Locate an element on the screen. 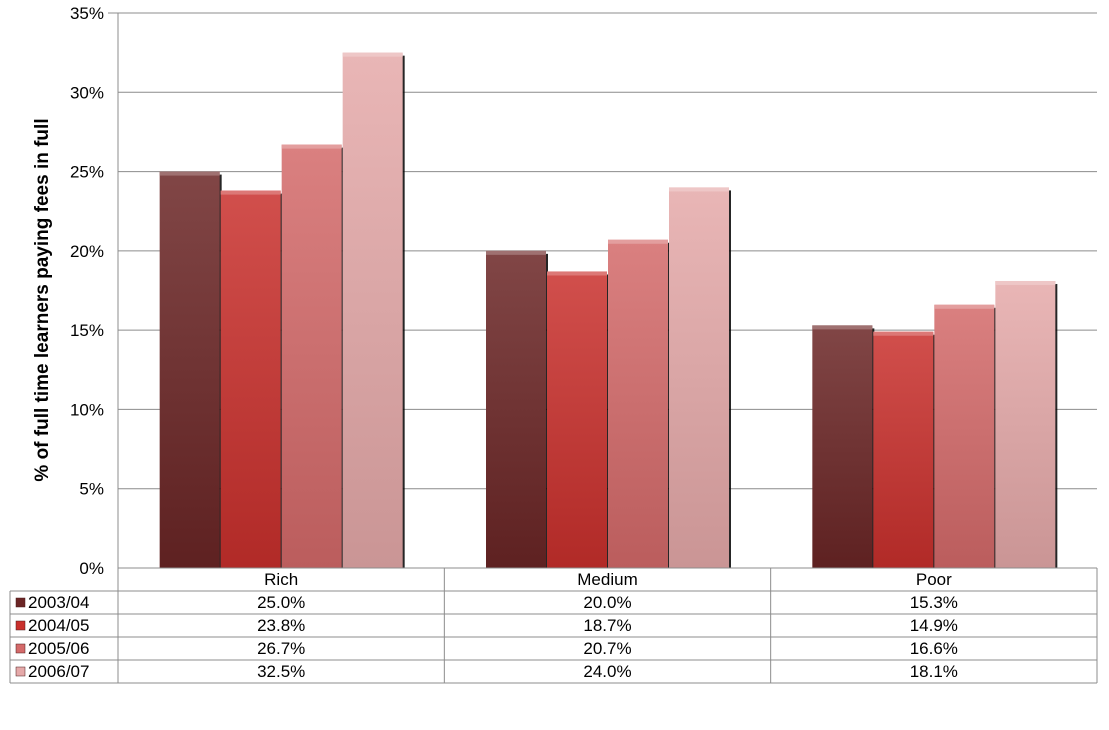 This screenshot has height=730, width=1109. bar-2005-06-poor is located at coordinates (964, 436).